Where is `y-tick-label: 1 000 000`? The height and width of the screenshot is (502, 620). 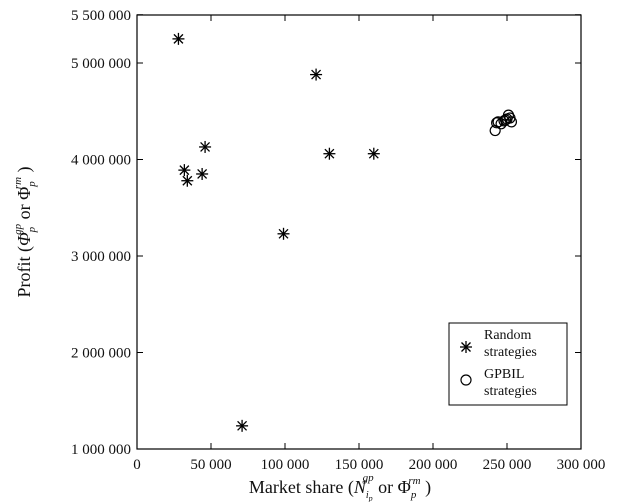
y-tick-label: 1 000 000 is located at coordinates (101, 450).